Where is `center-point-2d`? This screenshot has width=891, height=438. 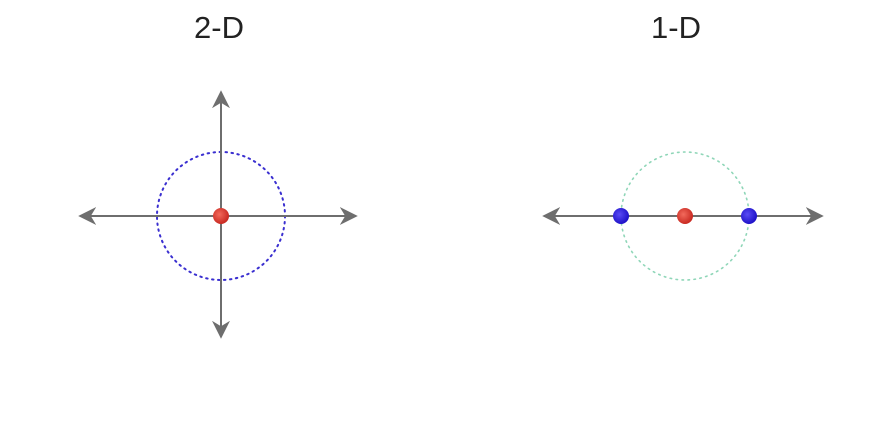 center-point-2d is located at coordinates (221, 216).